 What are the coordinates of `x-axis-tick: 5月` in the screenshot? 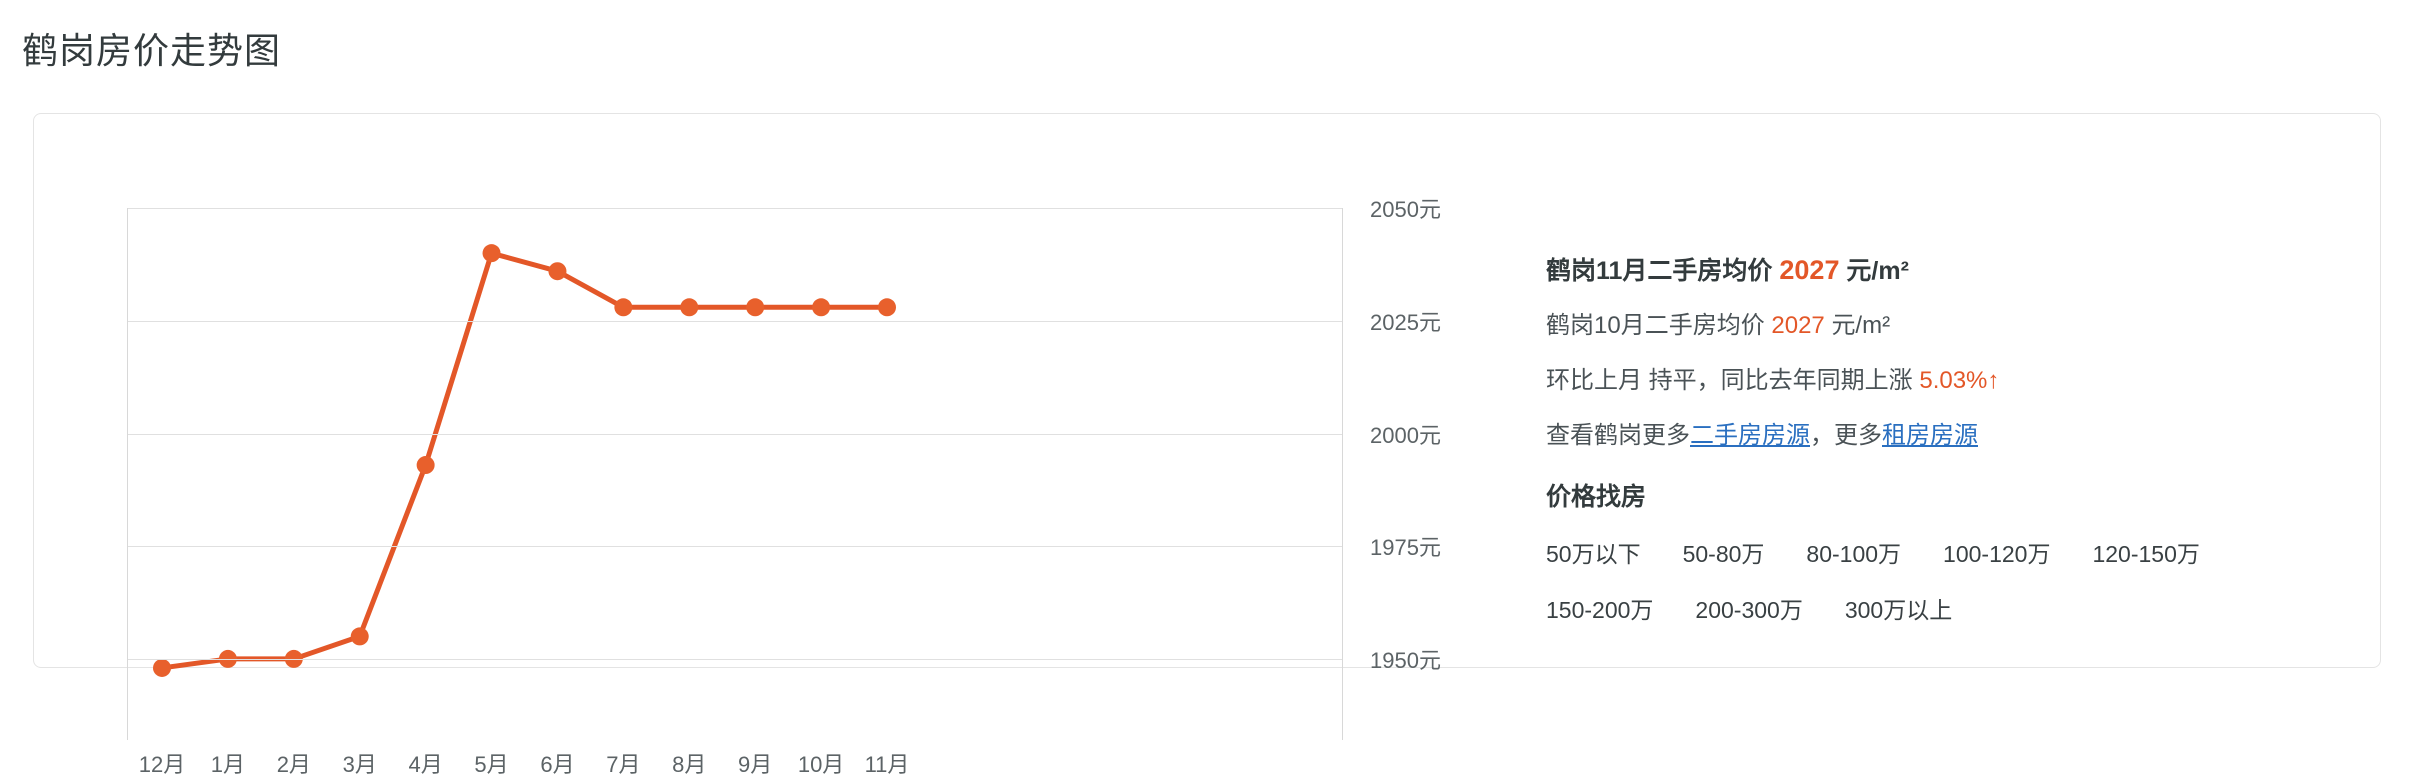 It's located at (491, 764).